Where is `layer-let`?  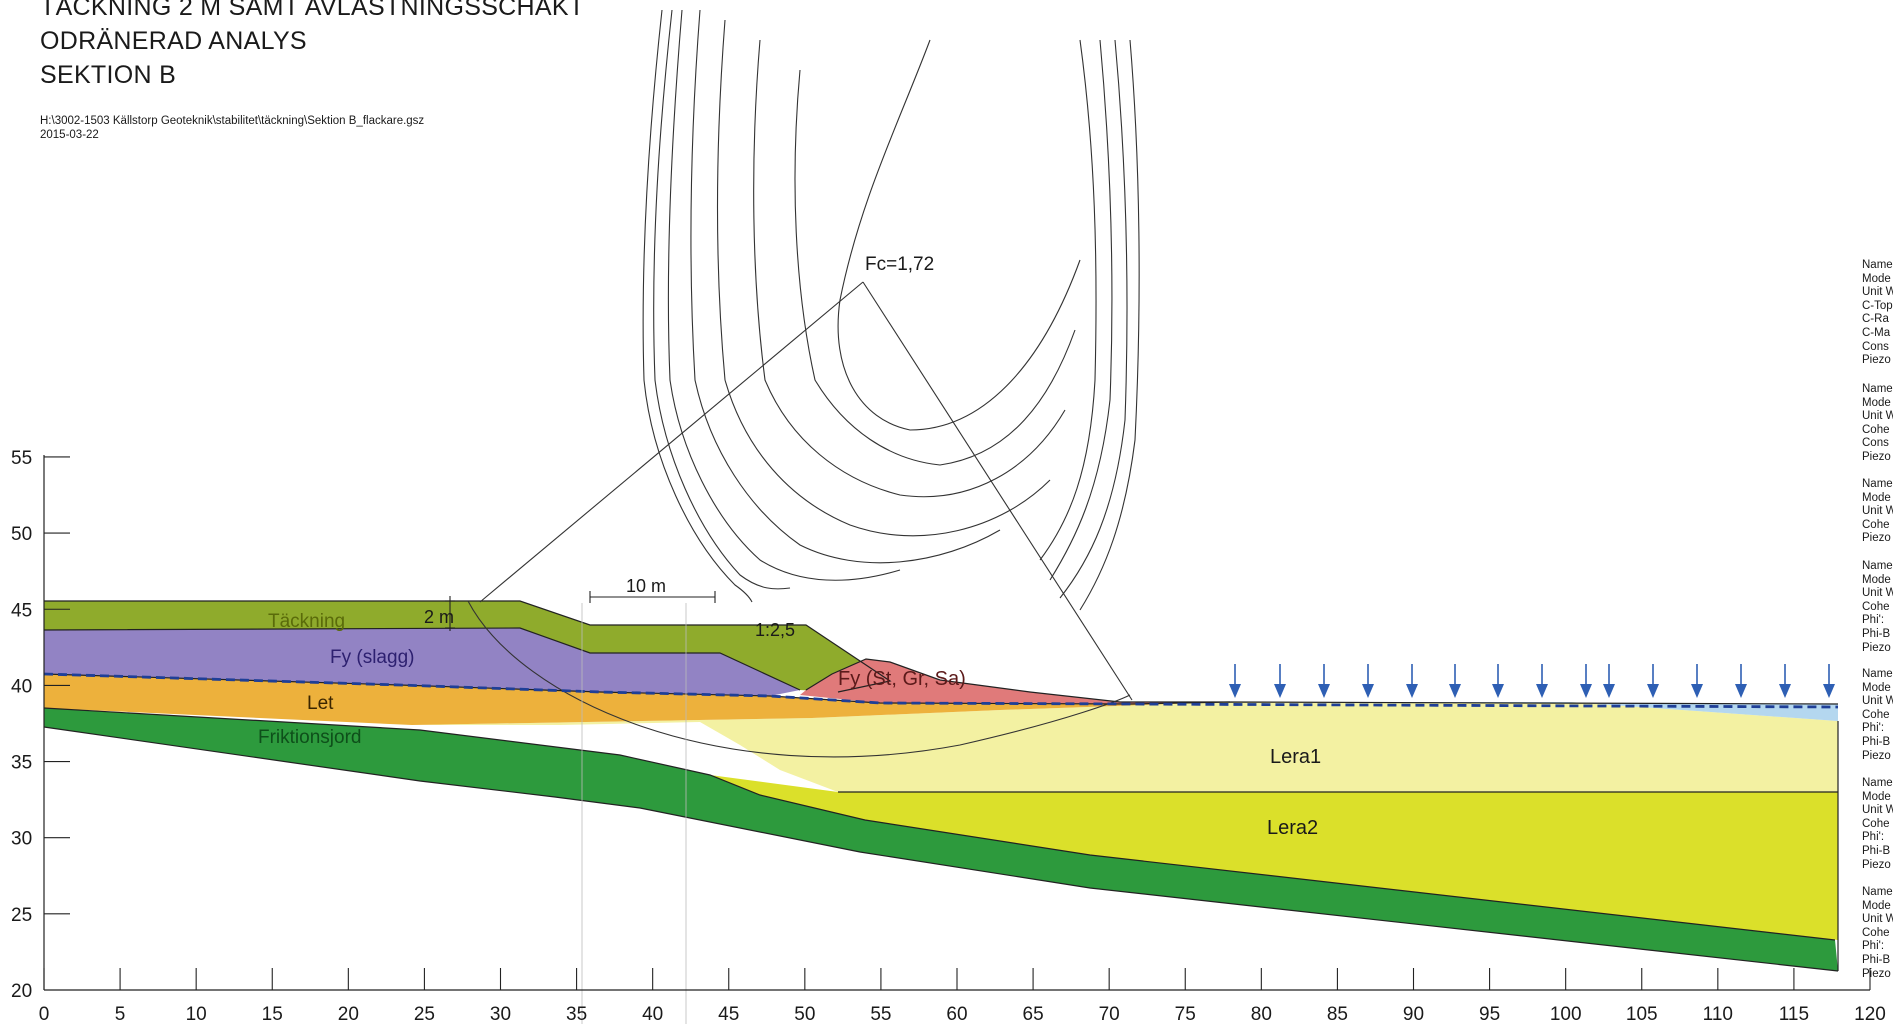
layer-let is located at coordinates (637, 699).